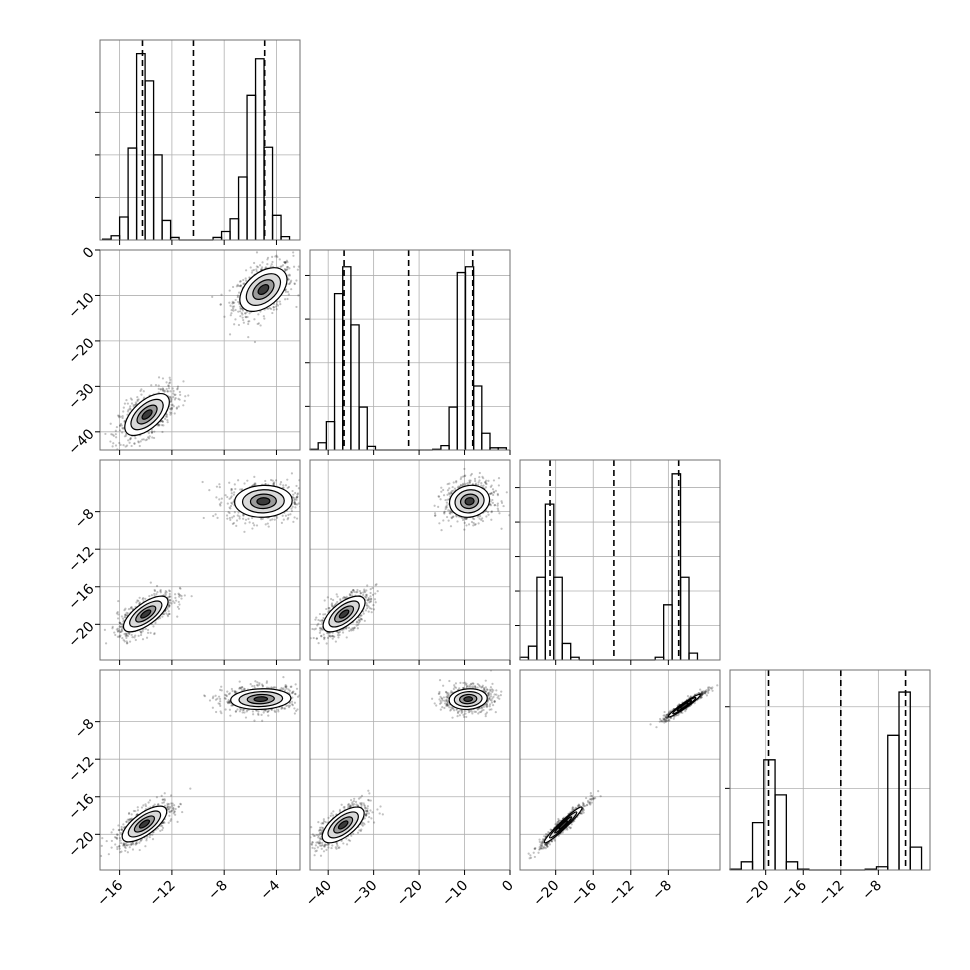 The height and width of the screenshot is (970, 970). What do you see at coordinates (147, 414) in the screenshot?
I see `density-contour` at bounding box center [147, 414].